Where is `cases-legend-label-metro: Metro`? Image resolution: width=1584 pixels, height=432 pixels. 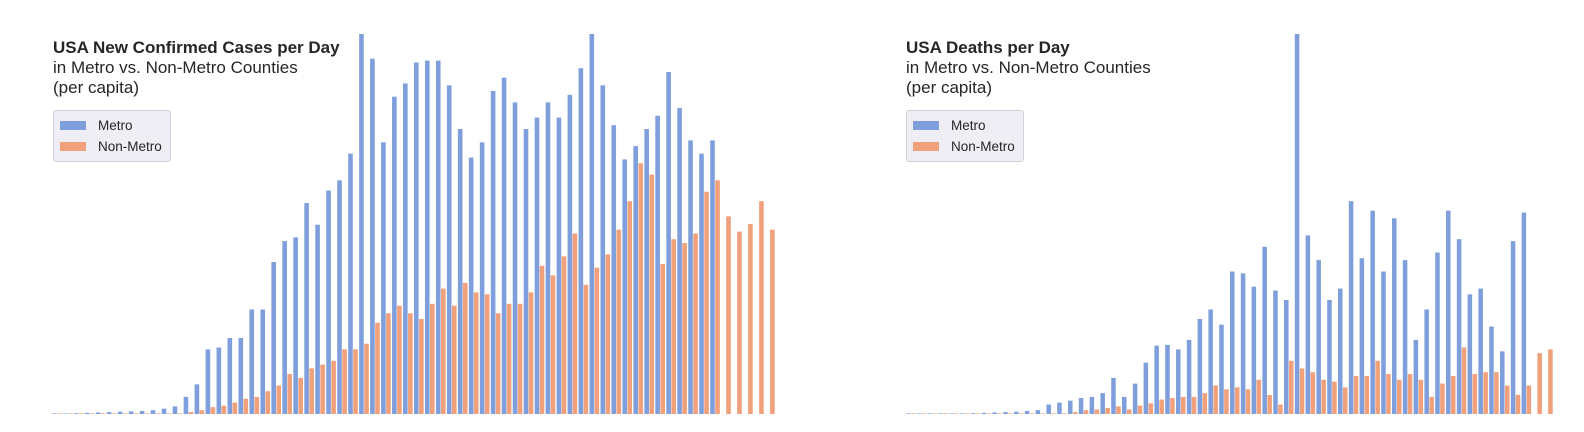 cases-legend-label-metro: Metro is located at coordinates (115, 125).